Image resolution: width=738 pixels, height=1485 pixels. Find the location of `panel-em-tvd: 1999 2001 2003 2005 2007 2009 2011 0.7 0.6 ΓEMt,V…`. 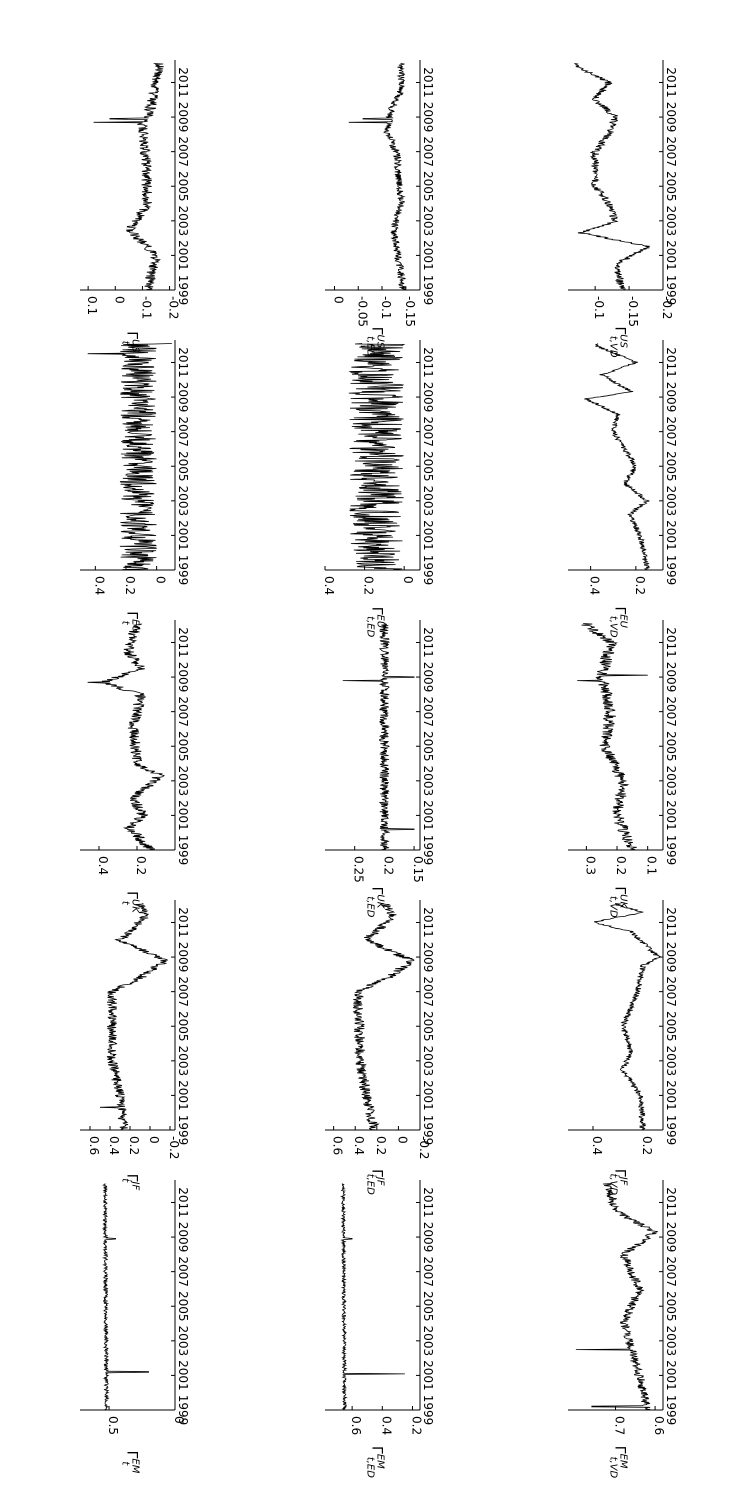

panel-em-tvd: 1999 2001 2003 2005 2007 2009 2011 0.7 0.6 ΓEMt,V… is located at coordinates (623, 1329).